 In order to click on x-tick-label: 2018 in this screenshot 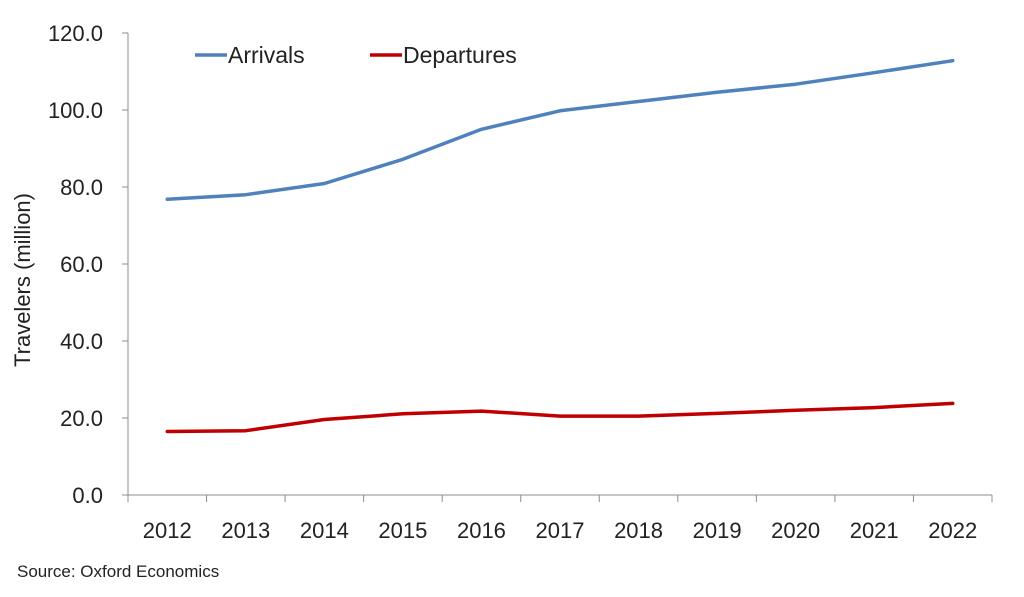, I will do `click(638, 530)`.